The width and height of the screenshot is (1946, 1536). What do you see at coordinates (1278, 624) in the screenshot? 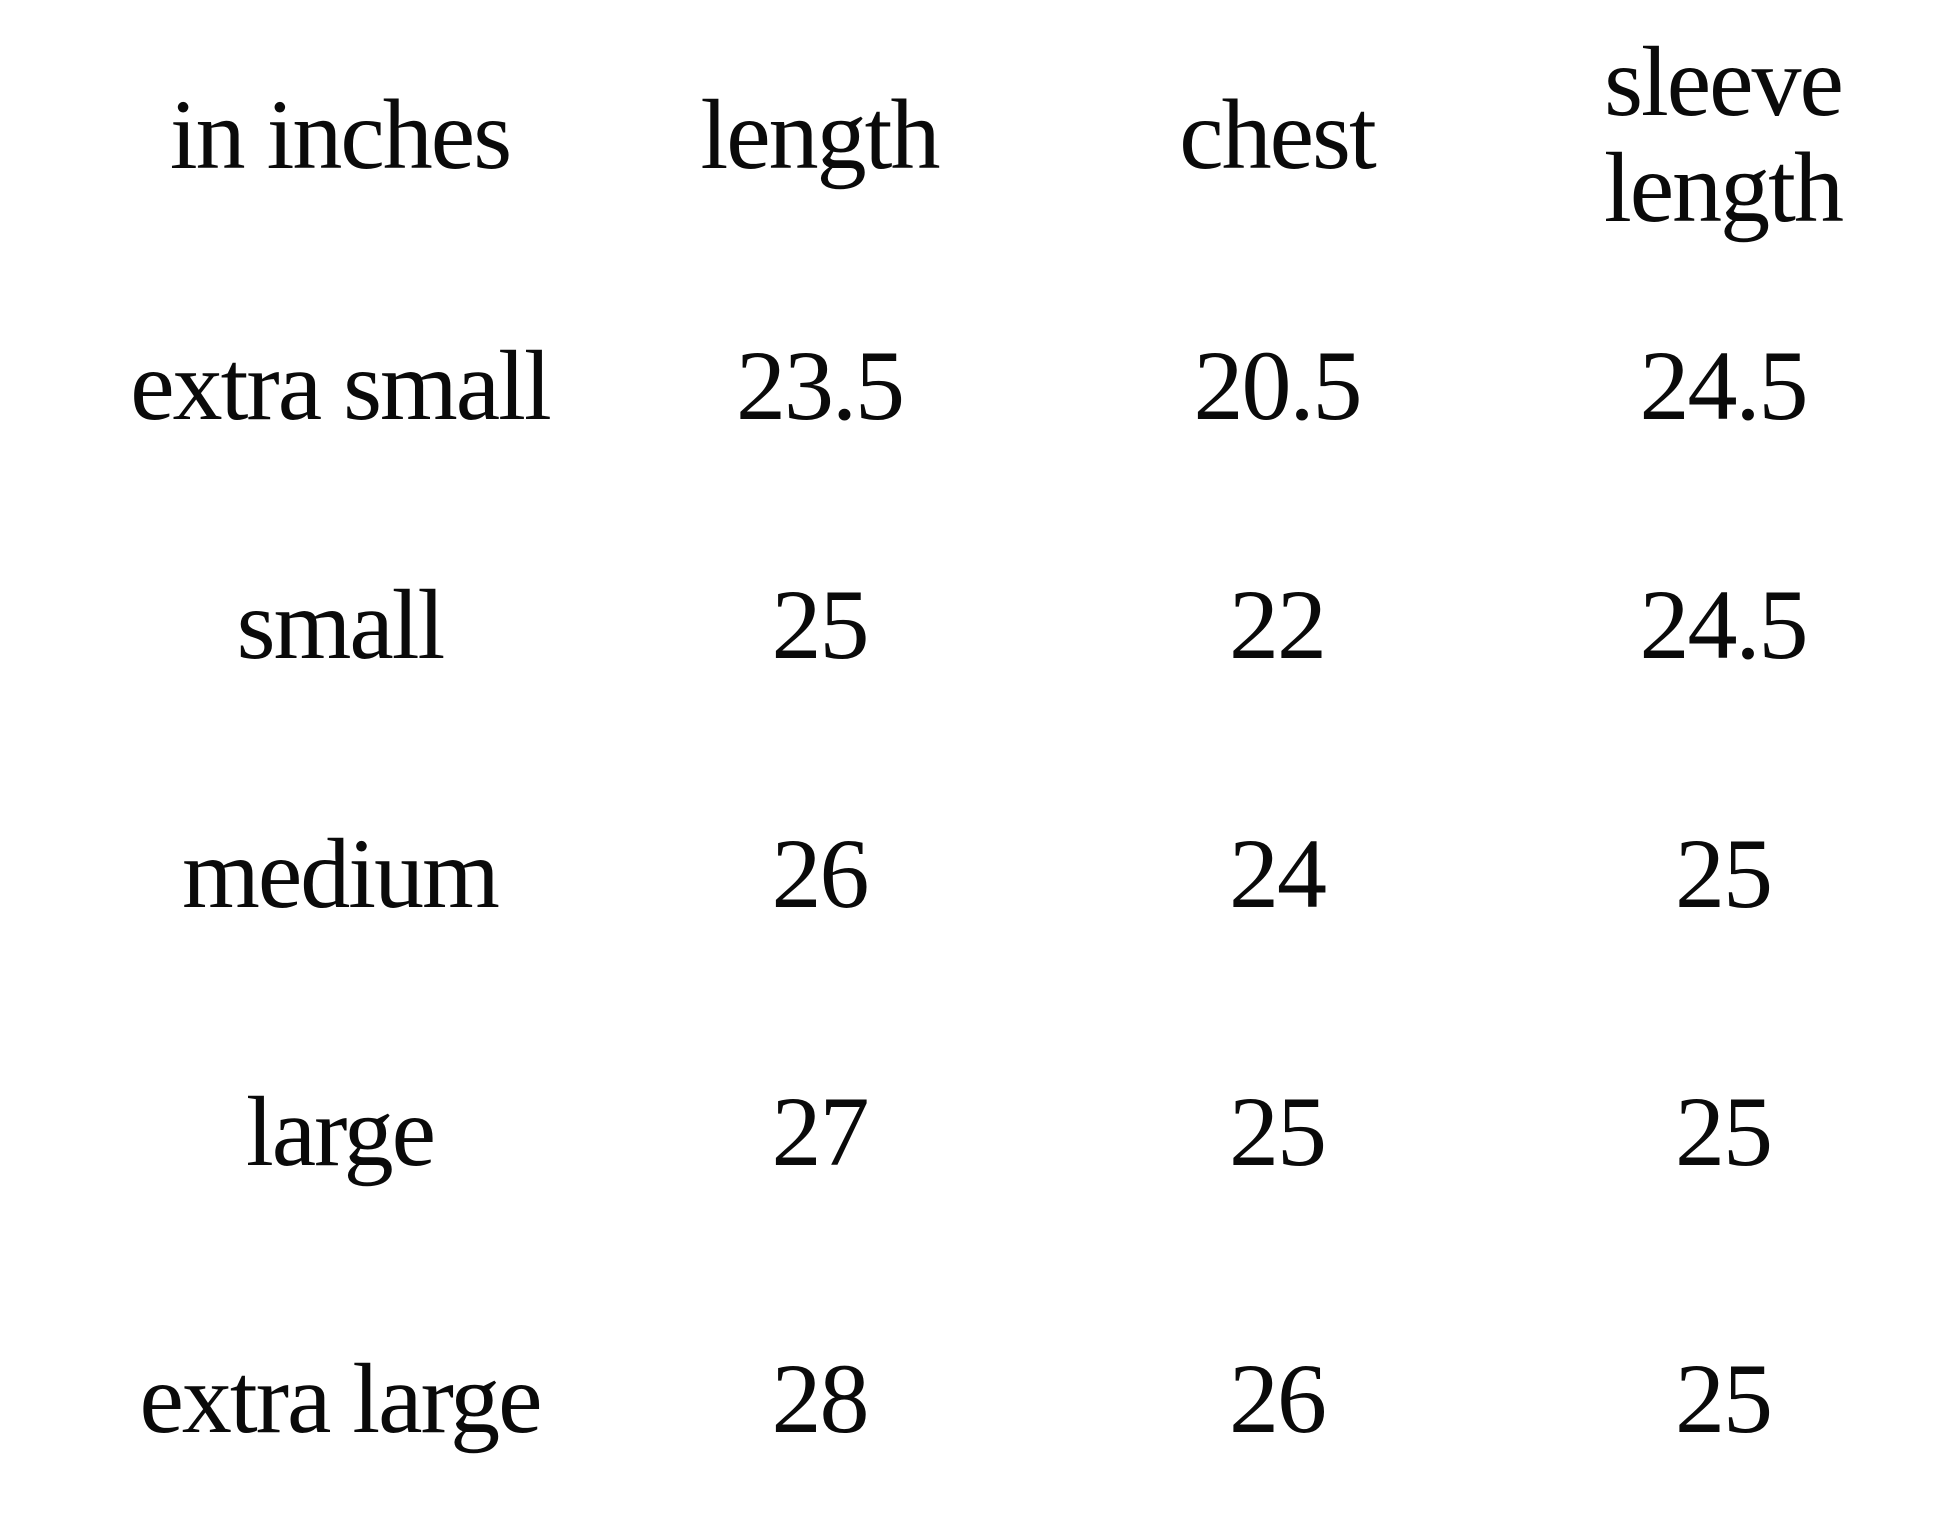
I see `measurement-value-chest: 22` at bounding box center [1278, 624].